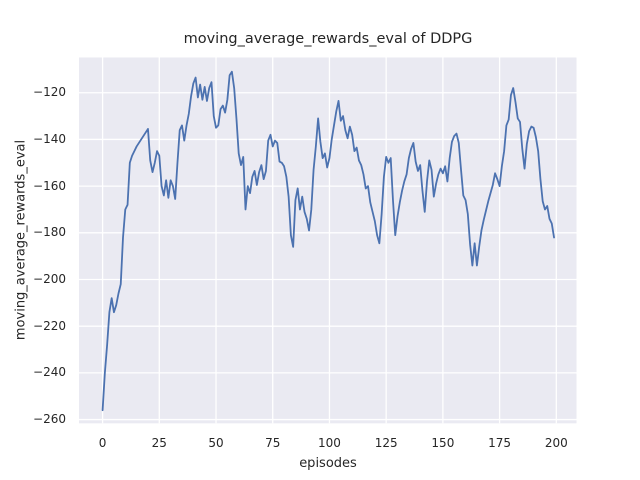 Image resolution: width=640 pixels, height=480 pixels. Describe the element at coordinates (49, 232) in the screenshot. I see `y-tick-label: −180` at that location.